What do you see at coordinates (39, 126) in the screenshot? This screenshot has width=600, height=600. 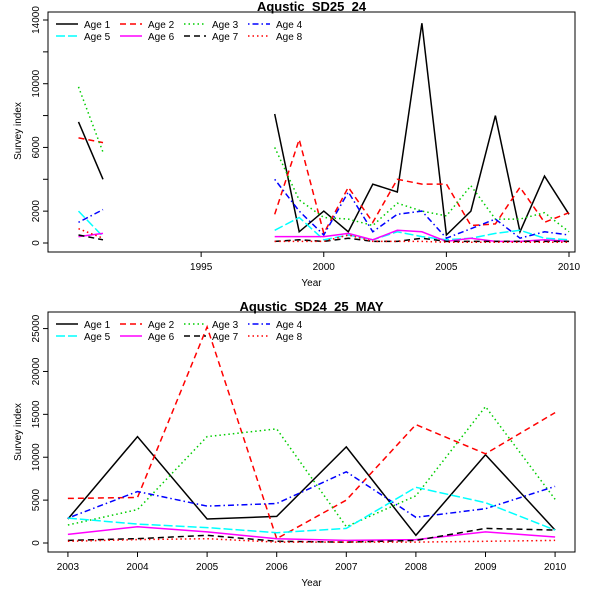 I see `y-axis: 0 2000 6000 10000 14000` at bounding box center [39, 126].